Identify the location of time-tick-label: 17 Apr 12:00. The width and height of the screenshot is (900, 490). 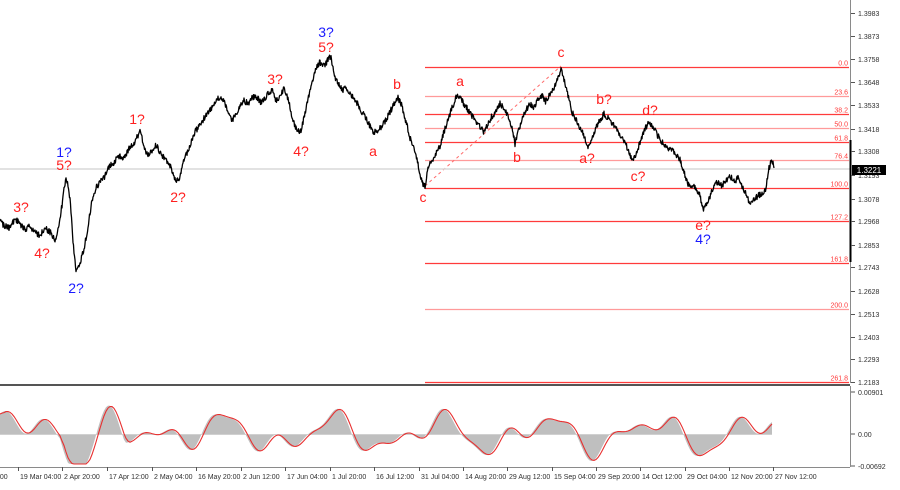
(129, 477).